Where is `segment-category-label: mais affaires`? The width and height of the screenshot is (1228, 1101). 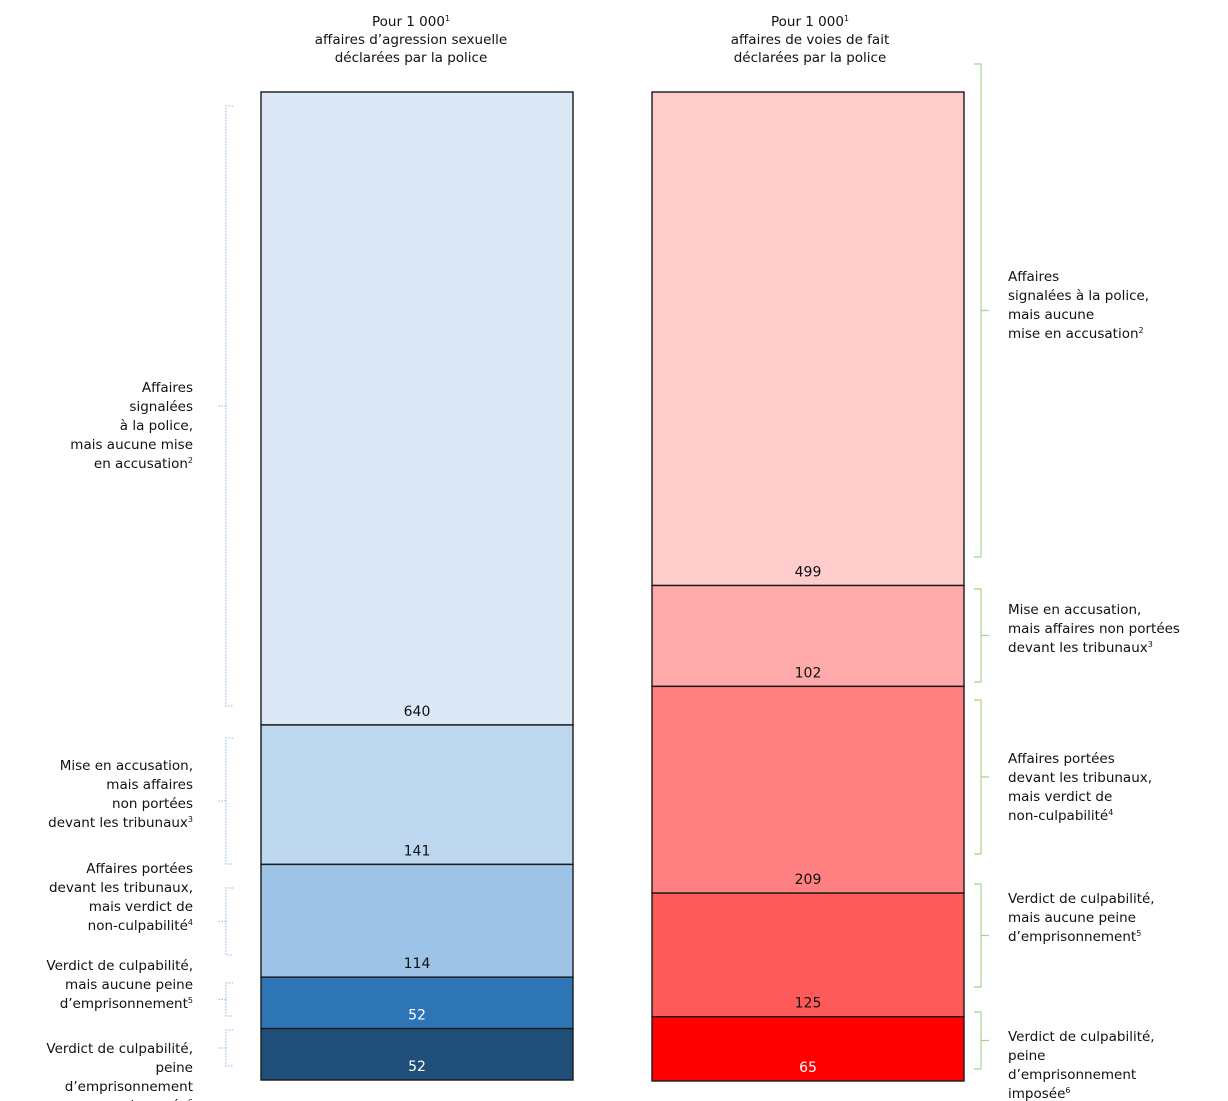
segment-category-label: mais affaires is located at coordinates (149, 785).